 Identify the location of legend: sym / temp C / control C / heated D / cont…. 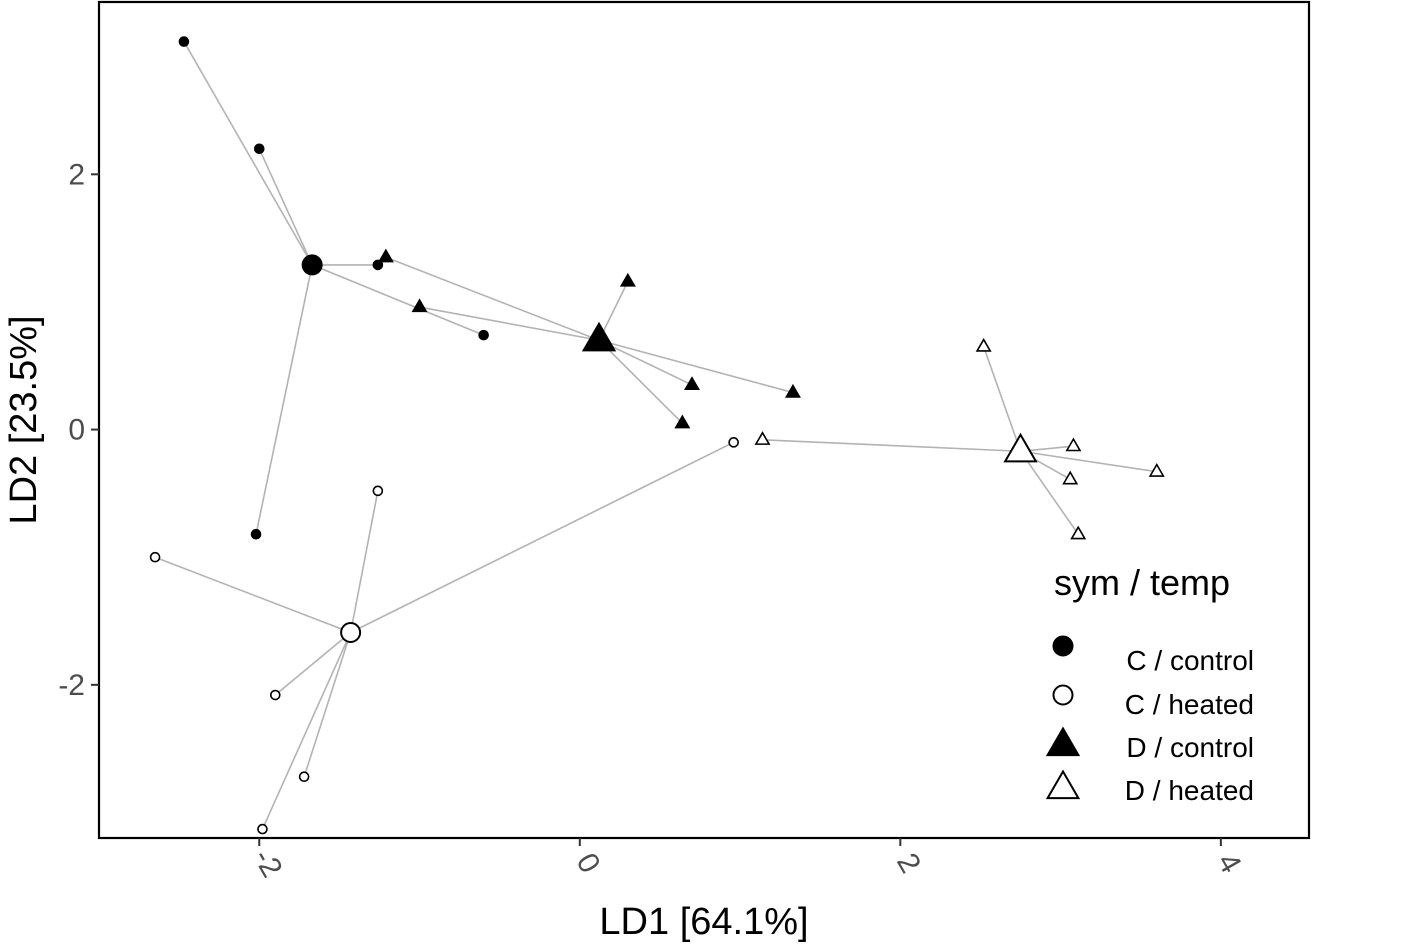
(1149, 684).